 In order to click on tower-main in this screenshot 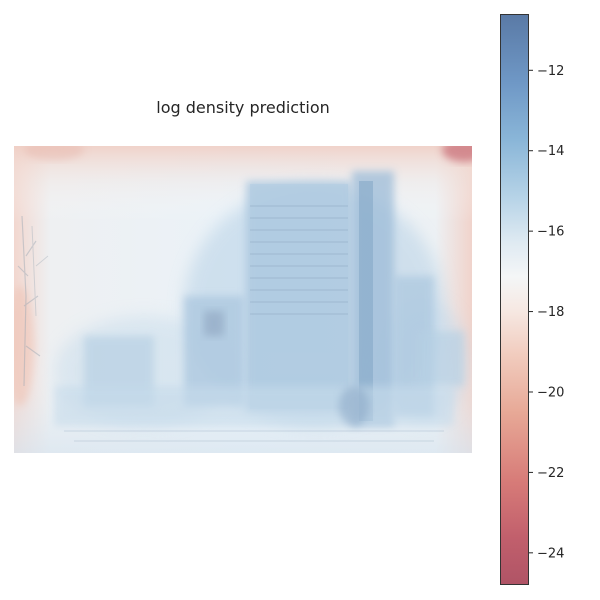, I will do `click(298, 296)`.